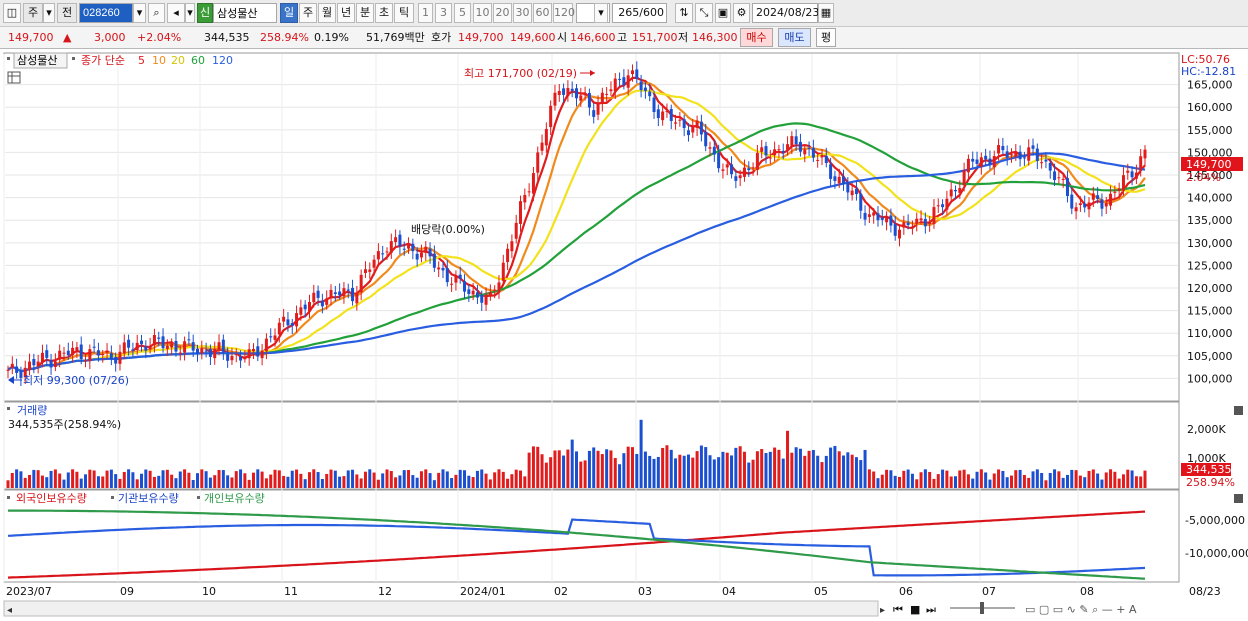  Describe the element at coordinates (482, 13) in the screenshot. I see `interval-10: 10` at that location.